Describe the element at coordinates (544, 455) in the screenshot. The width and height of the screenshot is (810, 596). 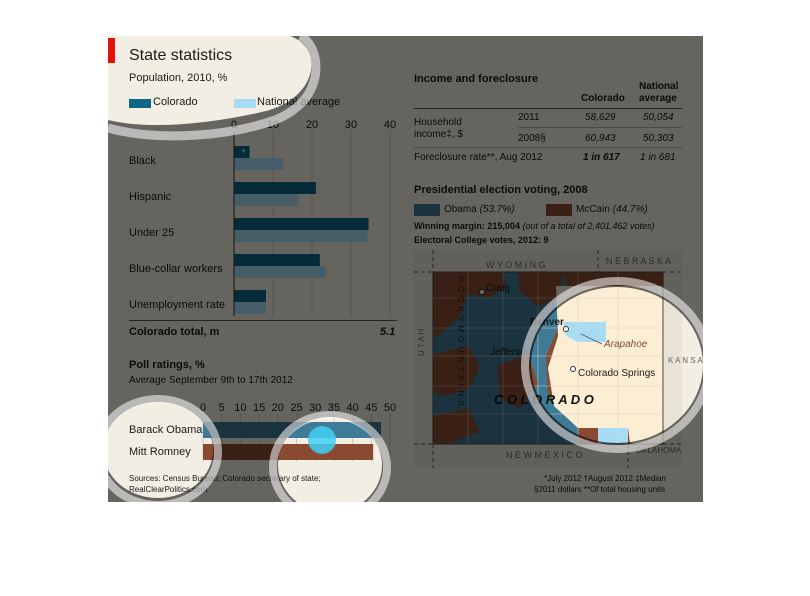
I see `label-new-mexico: N E W M E X I C O` at that location.